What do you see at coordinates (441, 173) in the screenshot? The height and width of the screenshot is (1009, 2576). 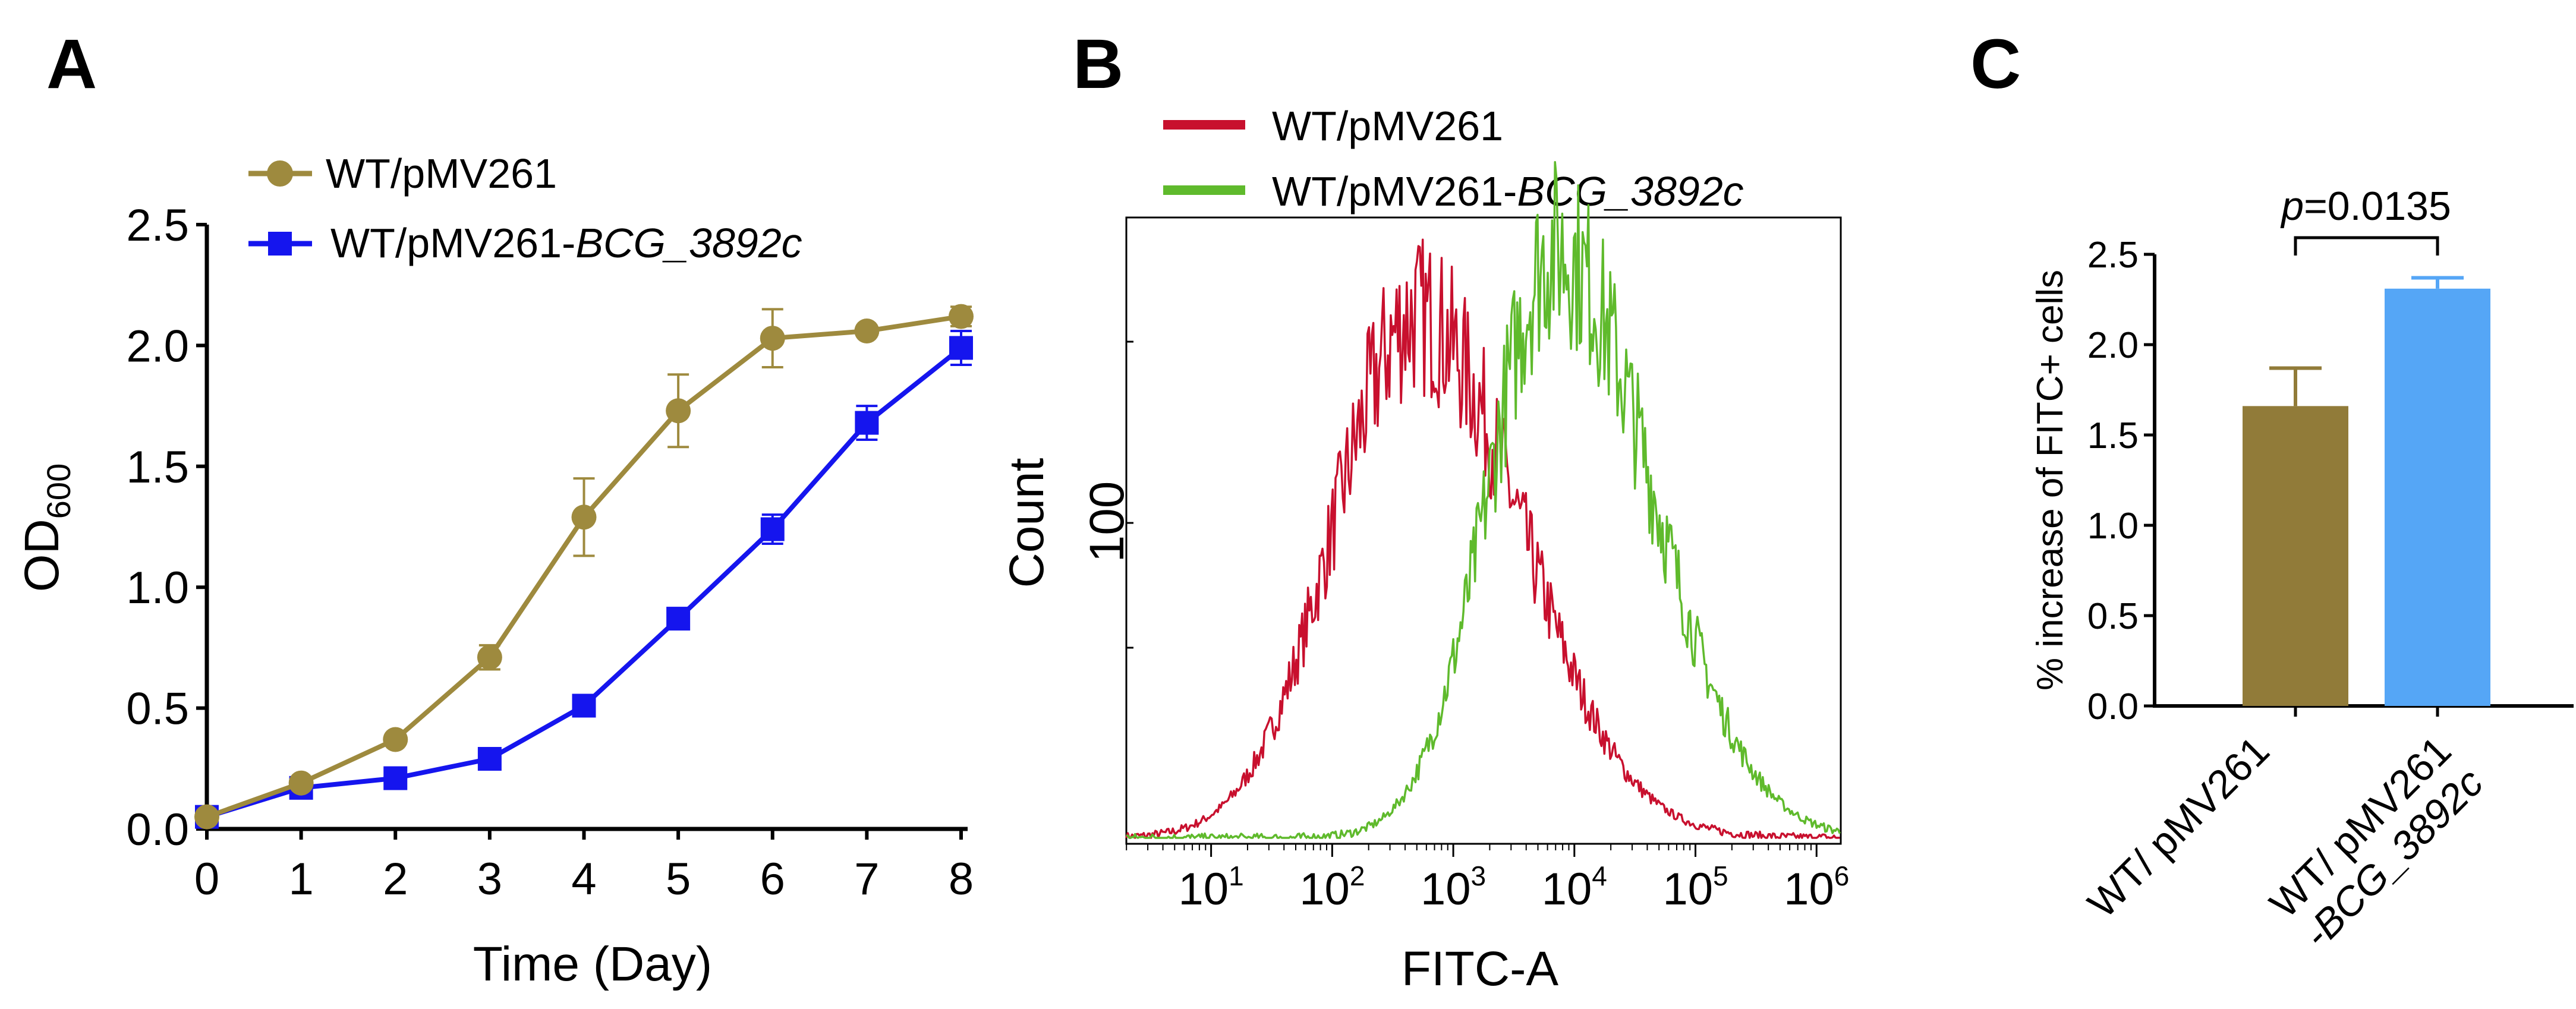 I see `legend-a-label-1: WT/pMV261` at bounding box center [441, 173].